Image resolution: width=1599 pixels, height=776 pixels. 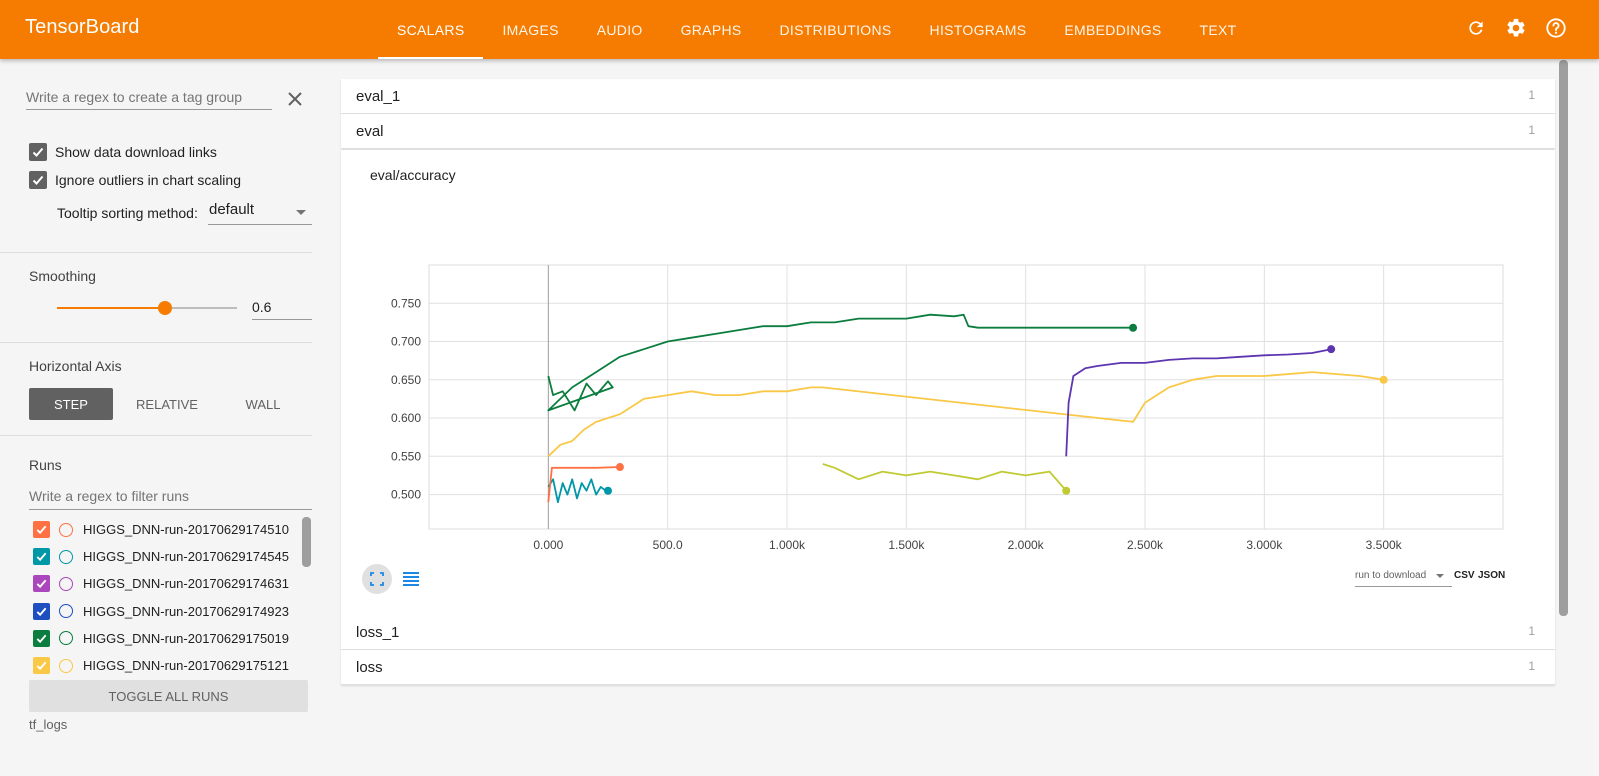 I want to click on y-tick-label: 0.750, so click(x=406, y=303).